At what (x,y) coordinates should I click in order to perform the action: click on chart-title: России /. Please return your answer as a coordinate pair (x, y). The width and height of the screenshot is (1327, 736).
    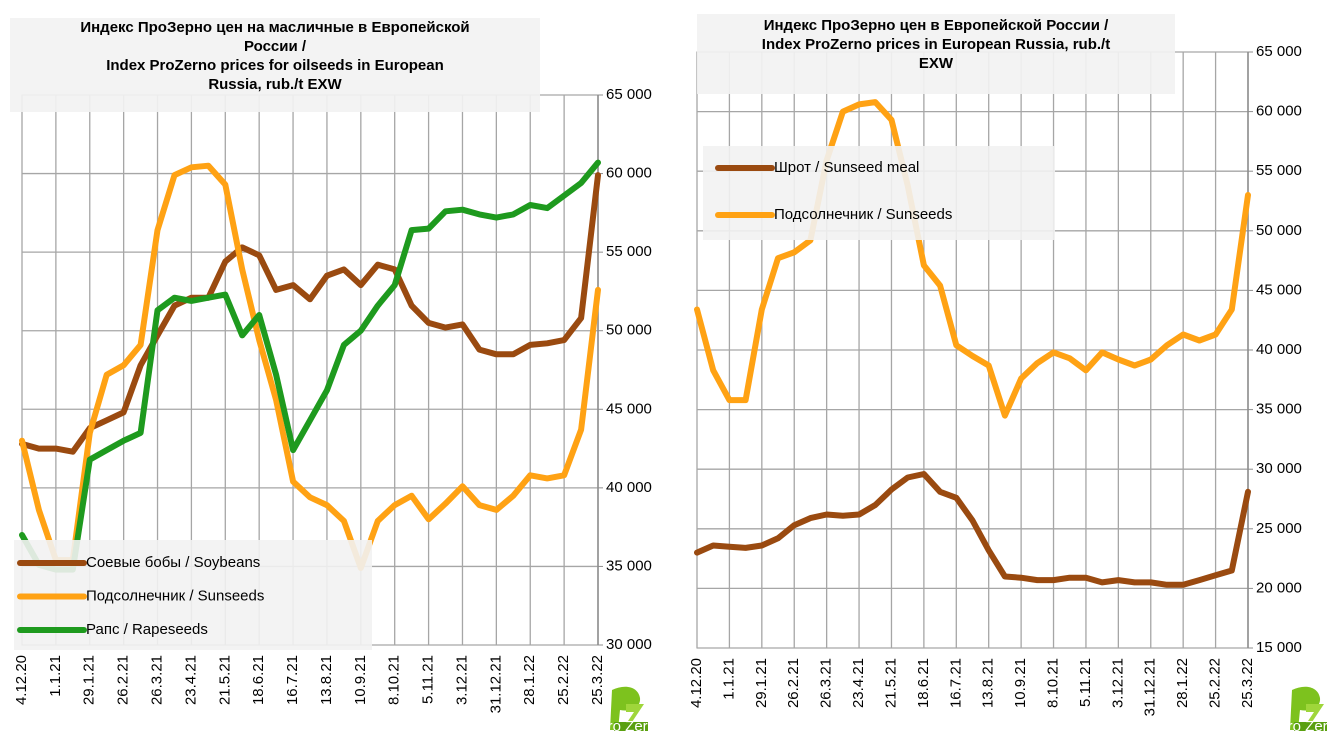
    Looking at the image, I should click on (275, 46).